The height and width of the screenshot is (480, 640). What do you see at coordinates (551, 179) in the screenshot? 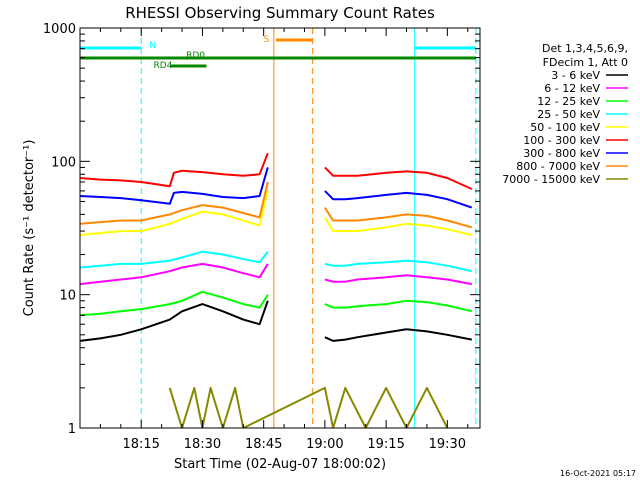
I see `legend-label-8: 7000 - 15000 keV` at bounding box center [551, 179].